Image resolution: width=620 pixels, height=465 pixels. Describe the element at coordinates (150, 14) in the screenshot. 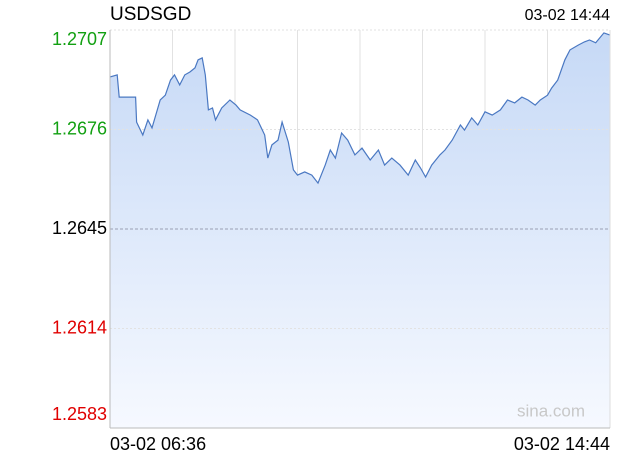

I see `chart-title: USDSGD` at that location.